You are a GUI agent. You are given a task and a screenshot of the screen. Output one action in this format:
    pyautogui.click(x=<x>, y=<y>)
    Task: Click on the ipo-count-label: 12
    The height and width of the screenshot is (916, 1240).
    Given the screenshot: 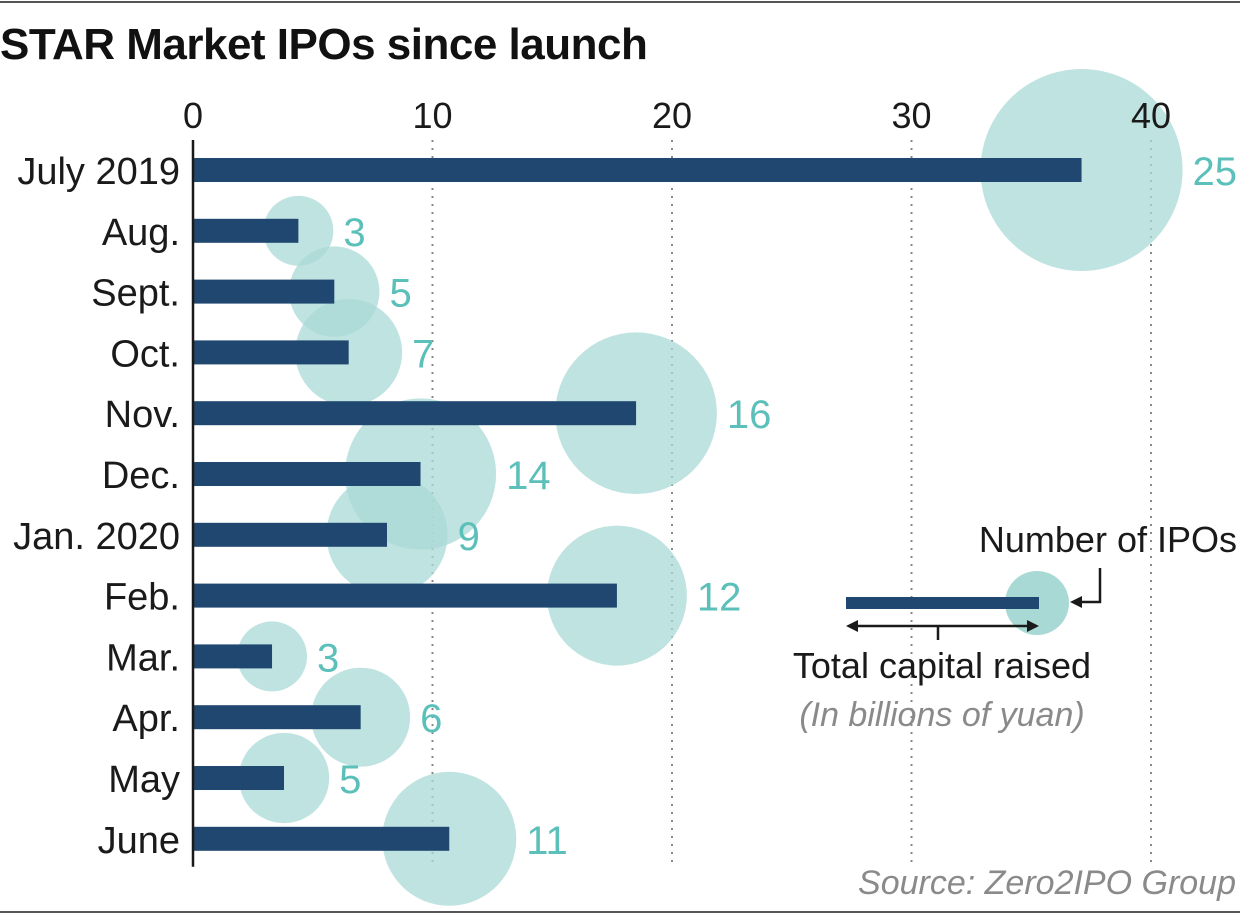 What is the action you would take?
    pyautogui.click(x=719, y=598)
    